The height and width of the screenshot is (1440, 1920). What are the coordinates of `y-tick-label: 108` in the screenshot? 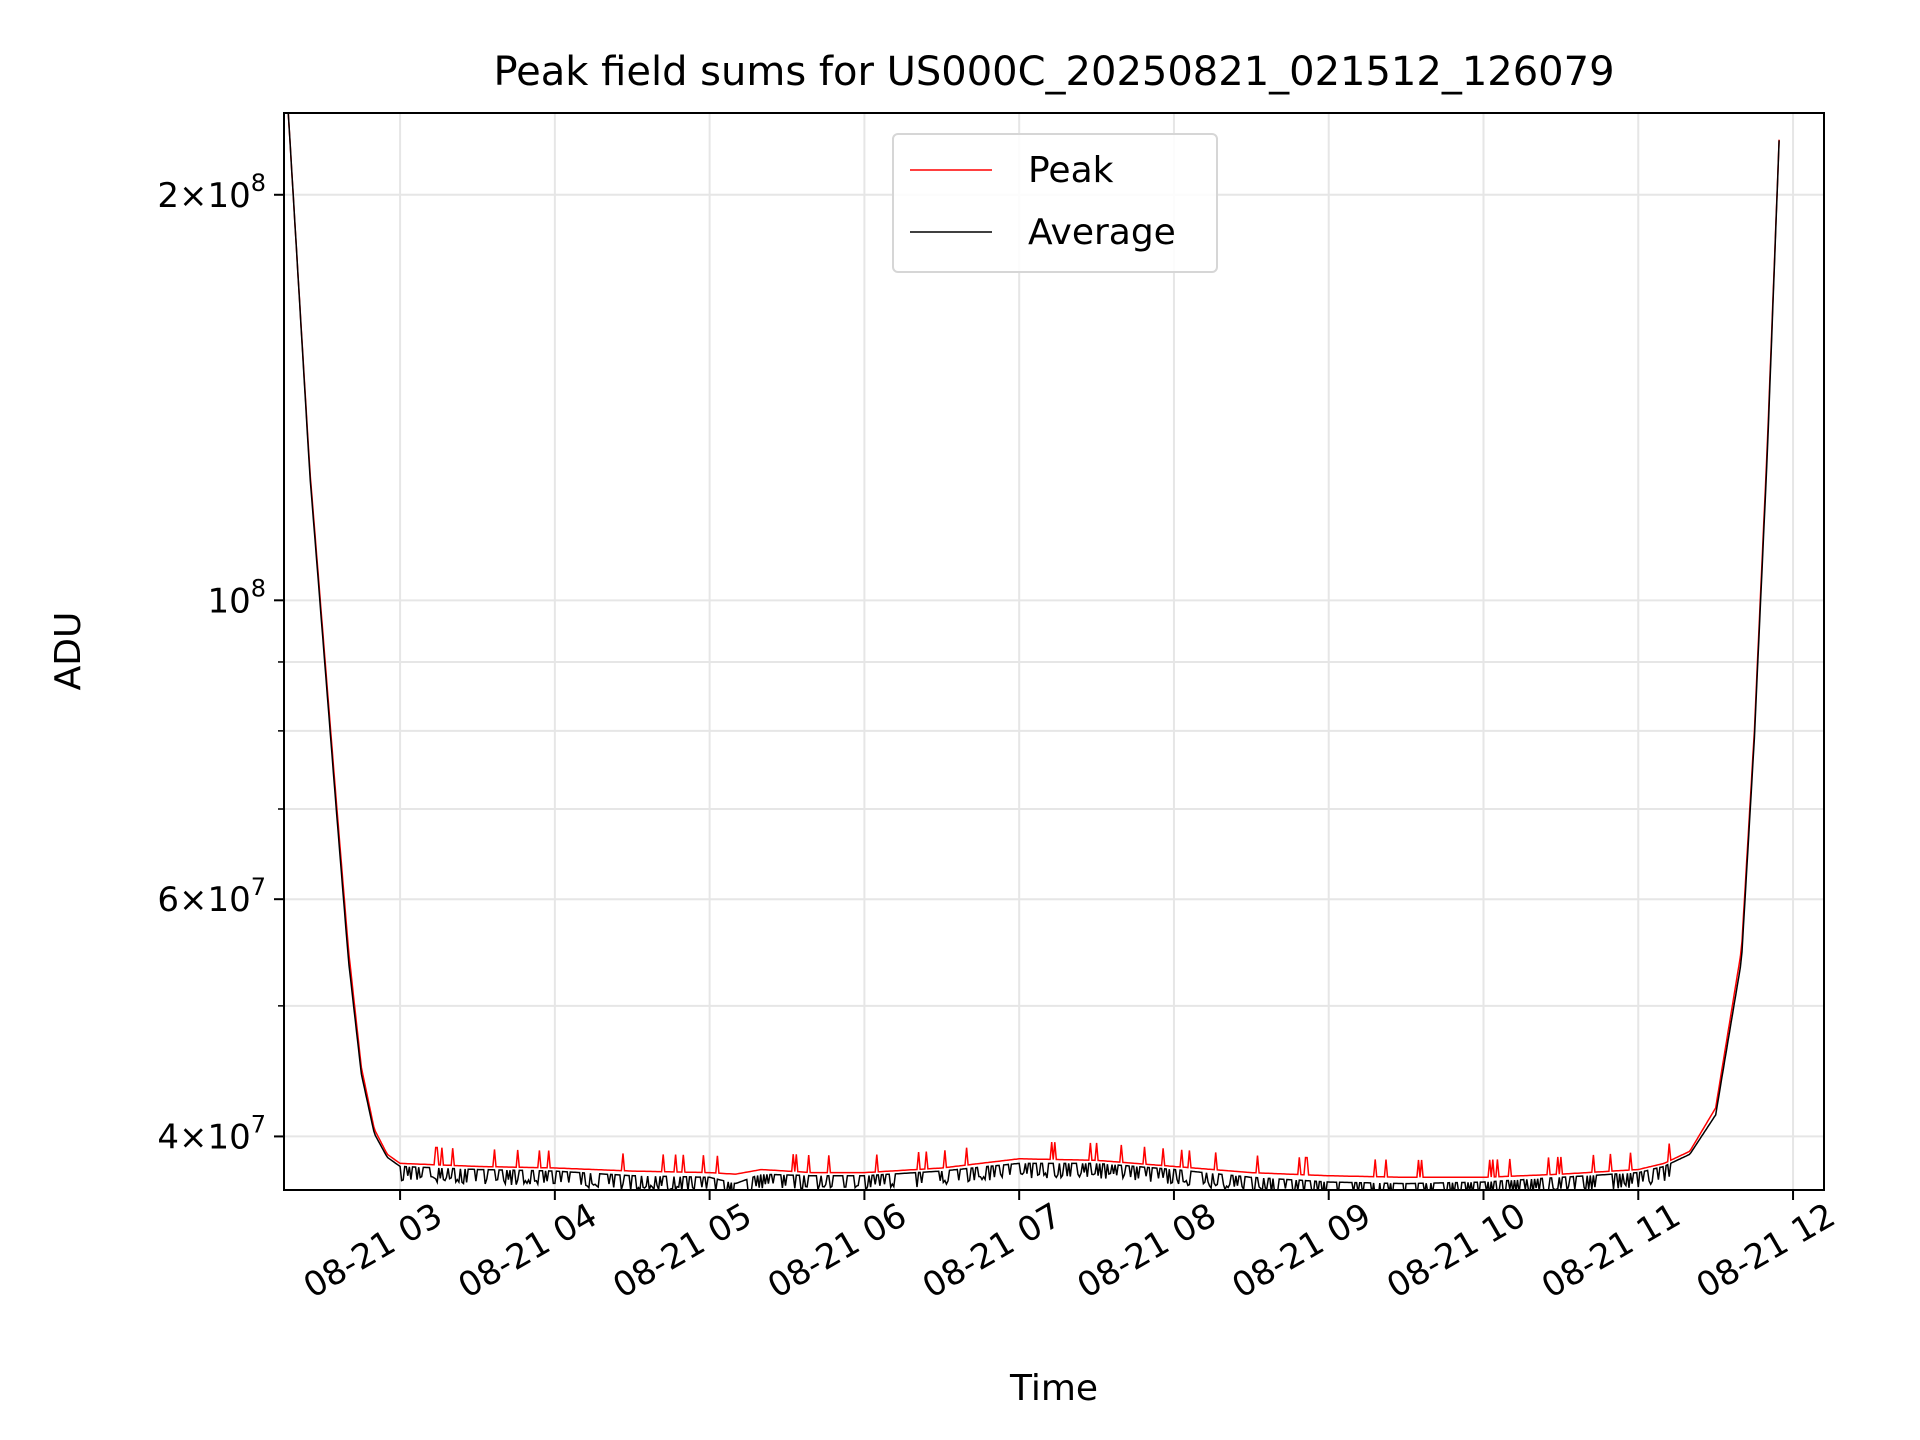 It's located at (236, 597).